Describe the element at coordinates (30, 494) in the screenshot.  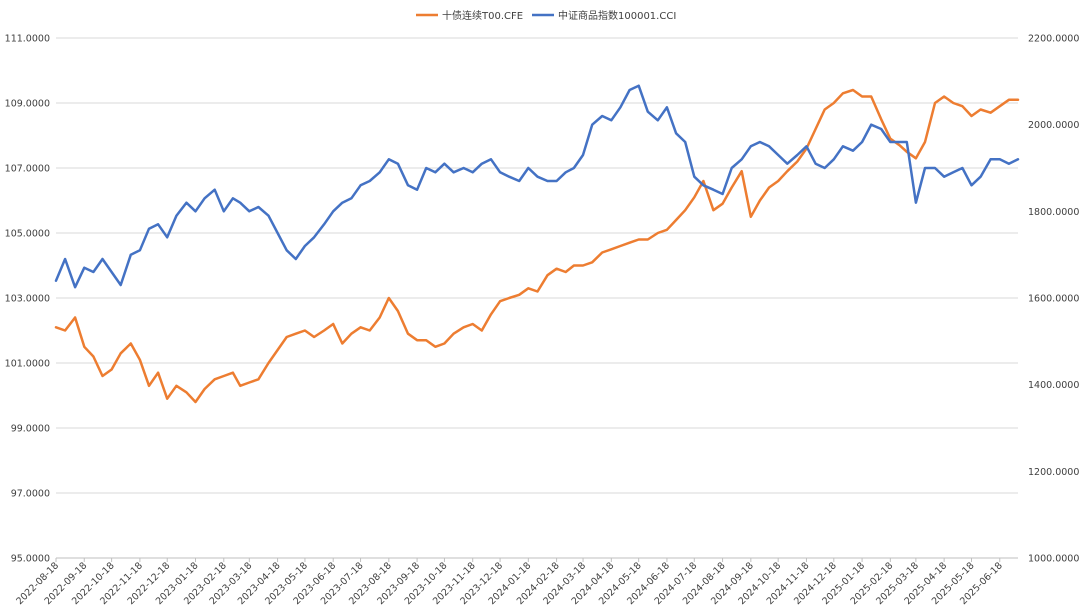
I see `left-y-tick-label: 97.0000` at that location.